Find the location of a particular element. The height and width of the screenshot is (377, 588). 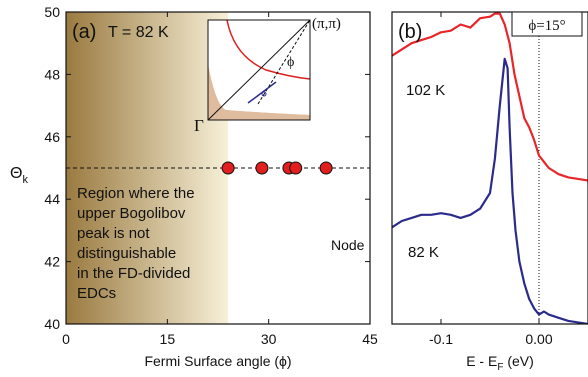

y-tick-label: 44 is located at coordinates (52, 199).